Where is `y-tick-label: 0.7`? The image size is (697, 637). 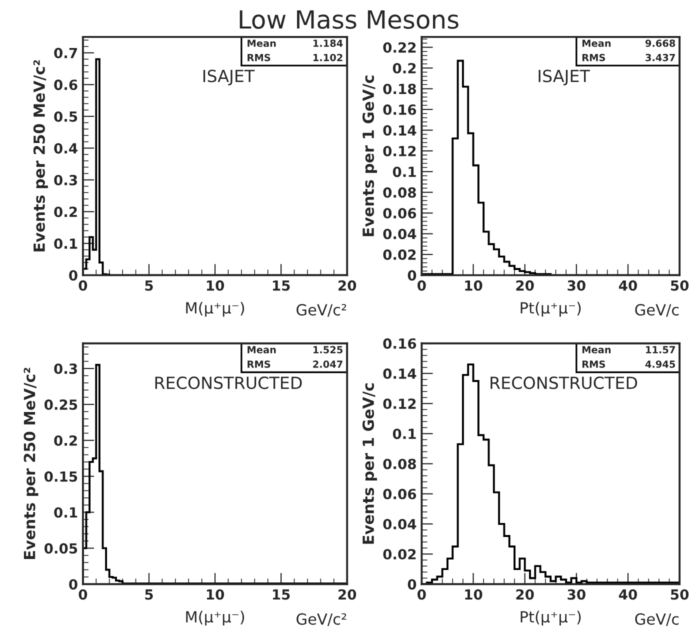 y-tick-label: 0.7 is located at coordinates (65, 53).